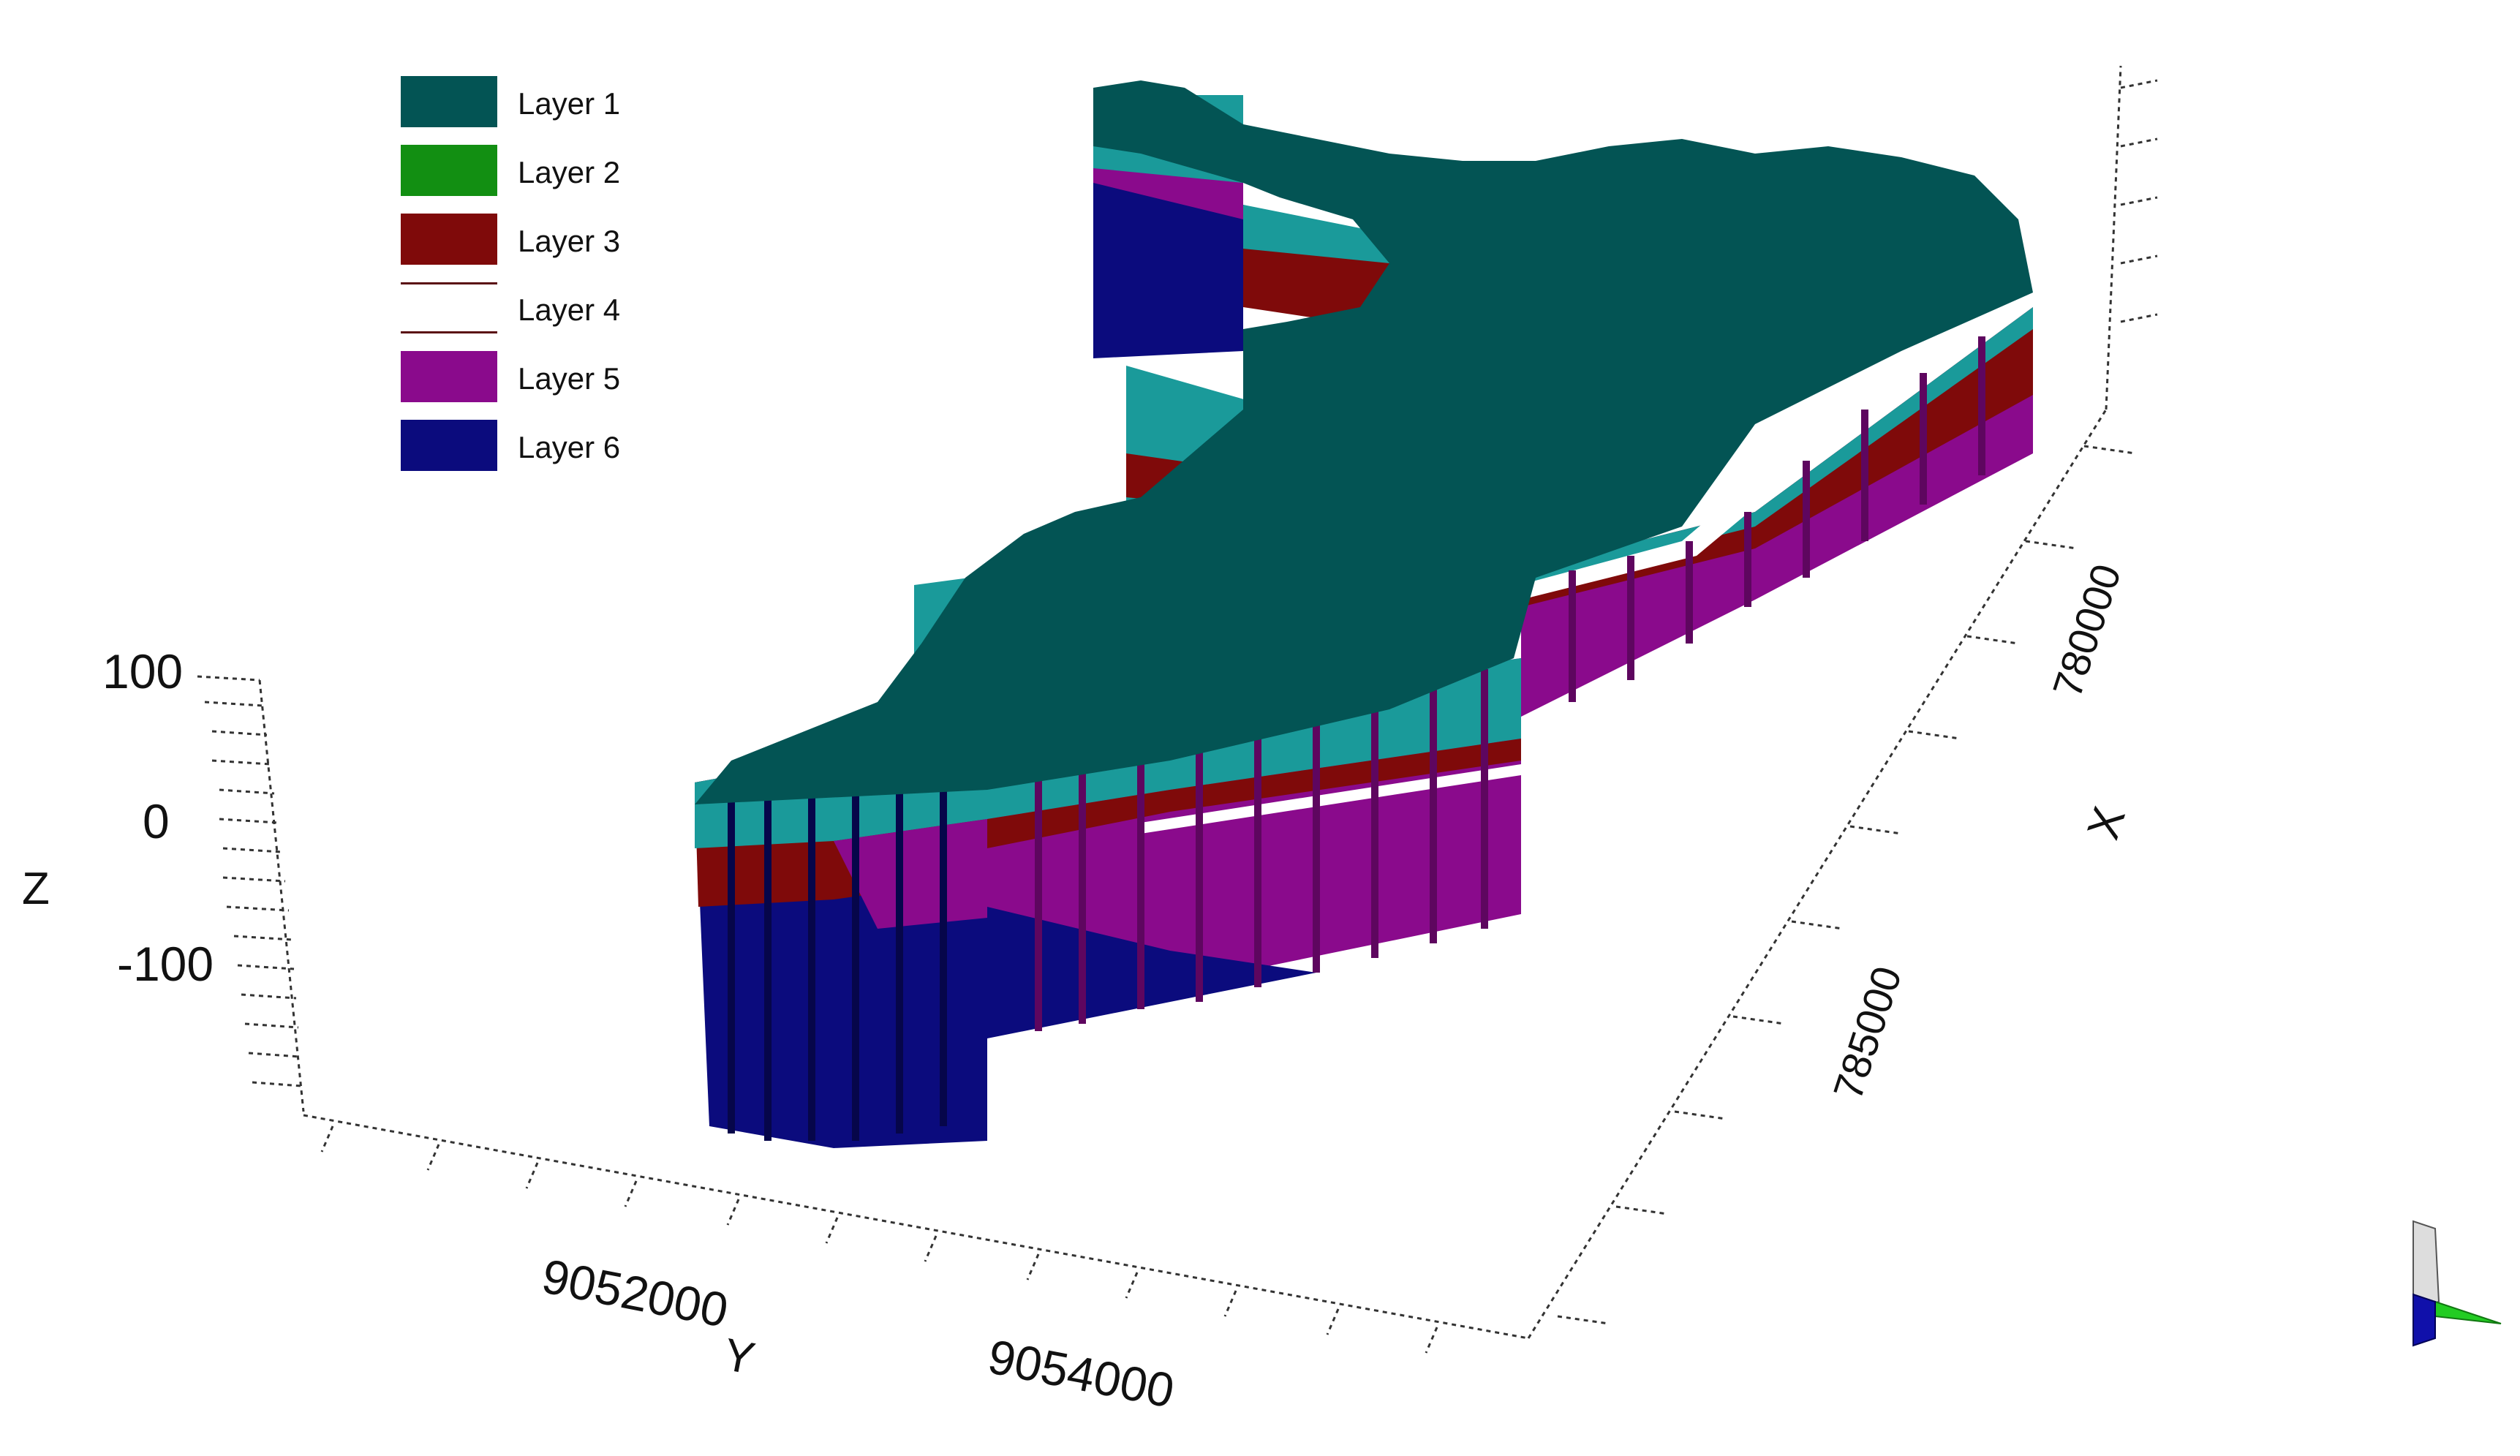  What do you see at coordinates (165, 964) in the screenshot?
I see `z-tick-label: -100` at bounding box center [165, 964].